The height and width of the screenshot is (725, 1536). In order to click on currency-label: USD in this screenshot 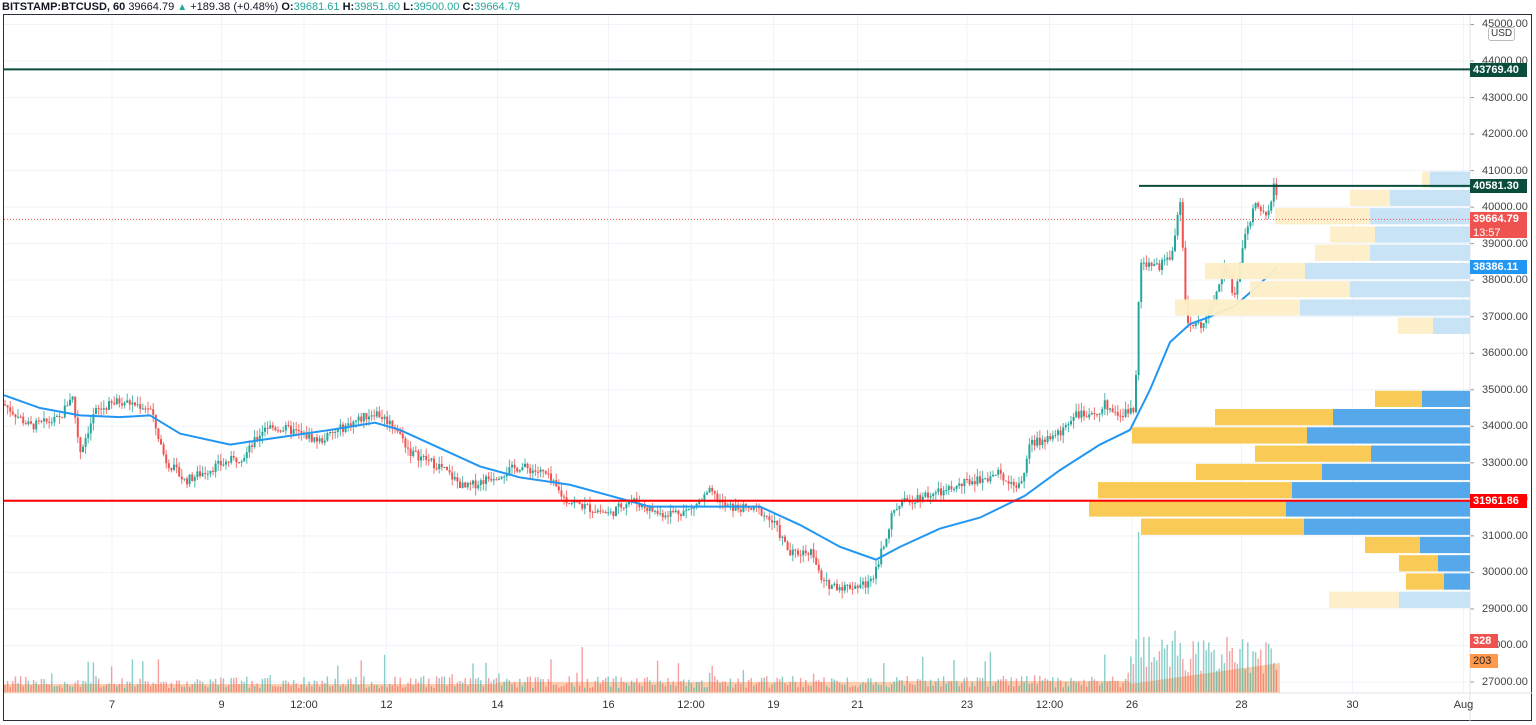, I will do `click(1502, 34)`.